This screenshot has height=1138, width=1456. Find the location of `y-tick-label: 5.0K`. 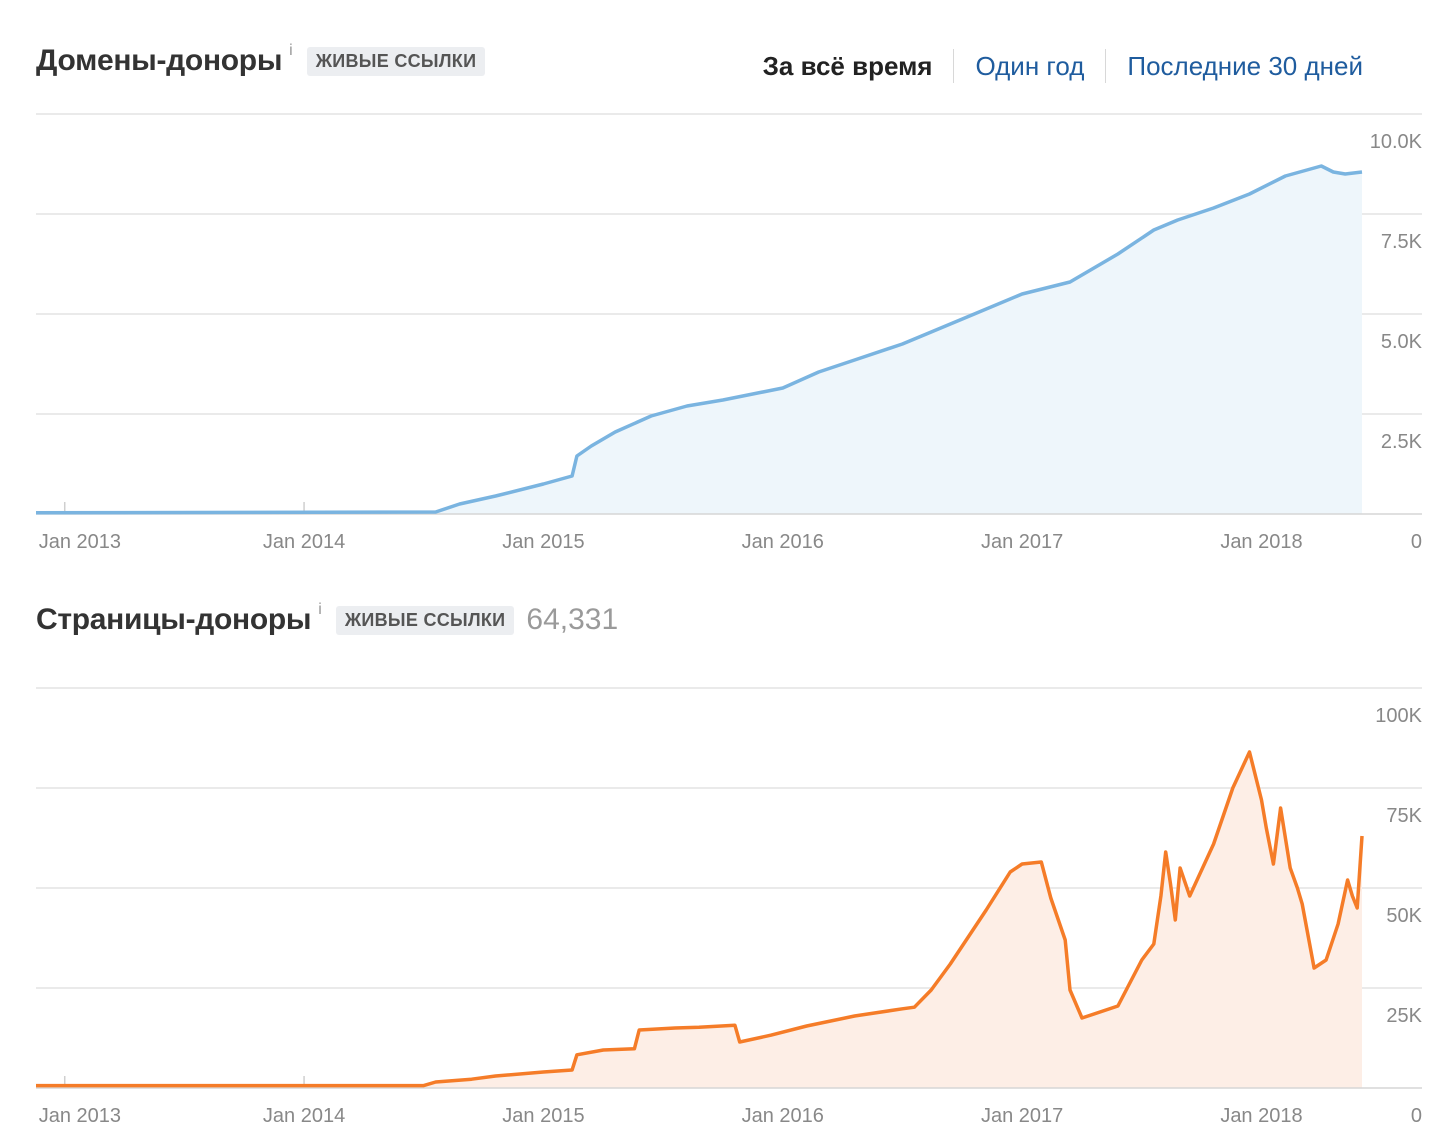

y-tick-label: 5.0K is located at coordinates (1402, 342).